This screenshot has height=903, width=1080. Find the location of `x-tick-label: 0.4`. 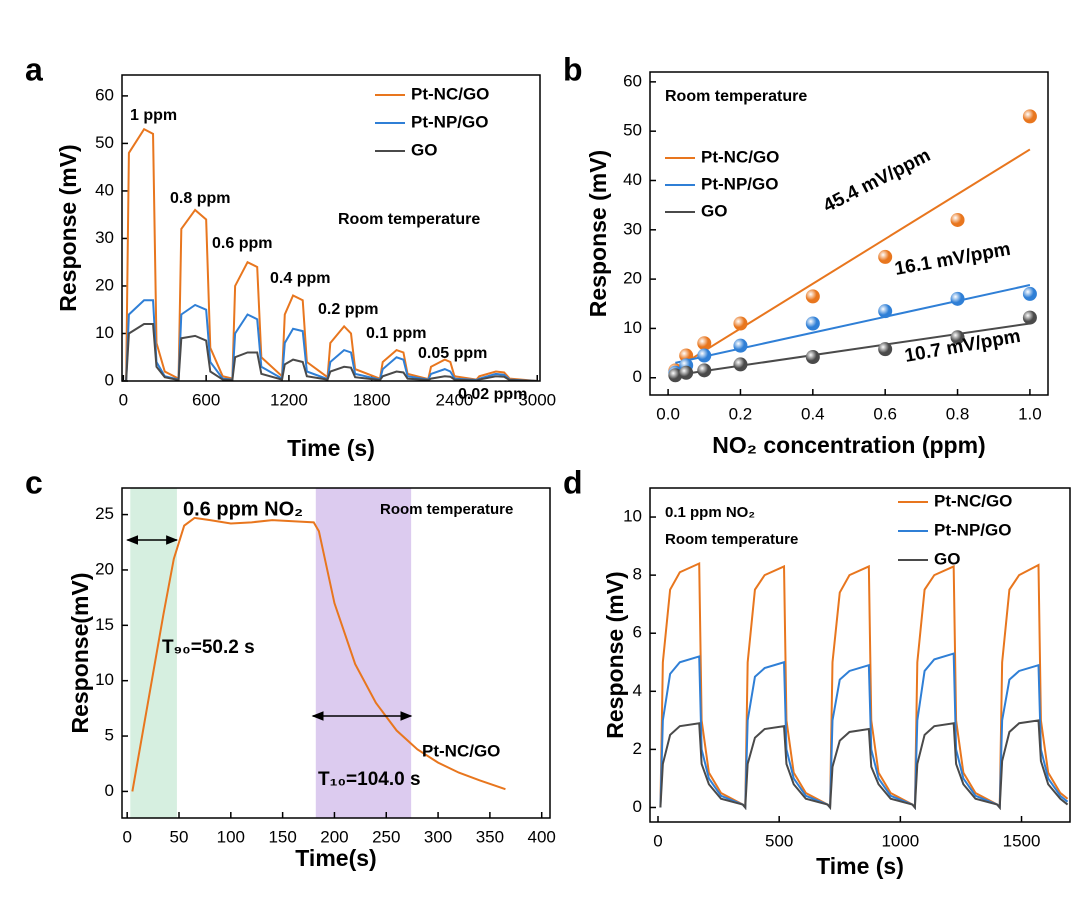

x-tick-label: 0.4 is located at coordinates (813, 413).